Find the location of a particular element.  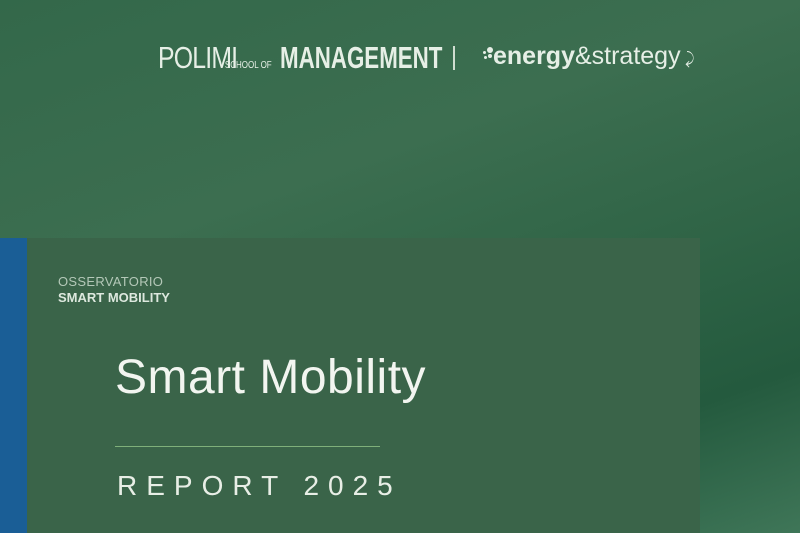

subtitle: REPORT 2025 is located at coordinates (259, 485).